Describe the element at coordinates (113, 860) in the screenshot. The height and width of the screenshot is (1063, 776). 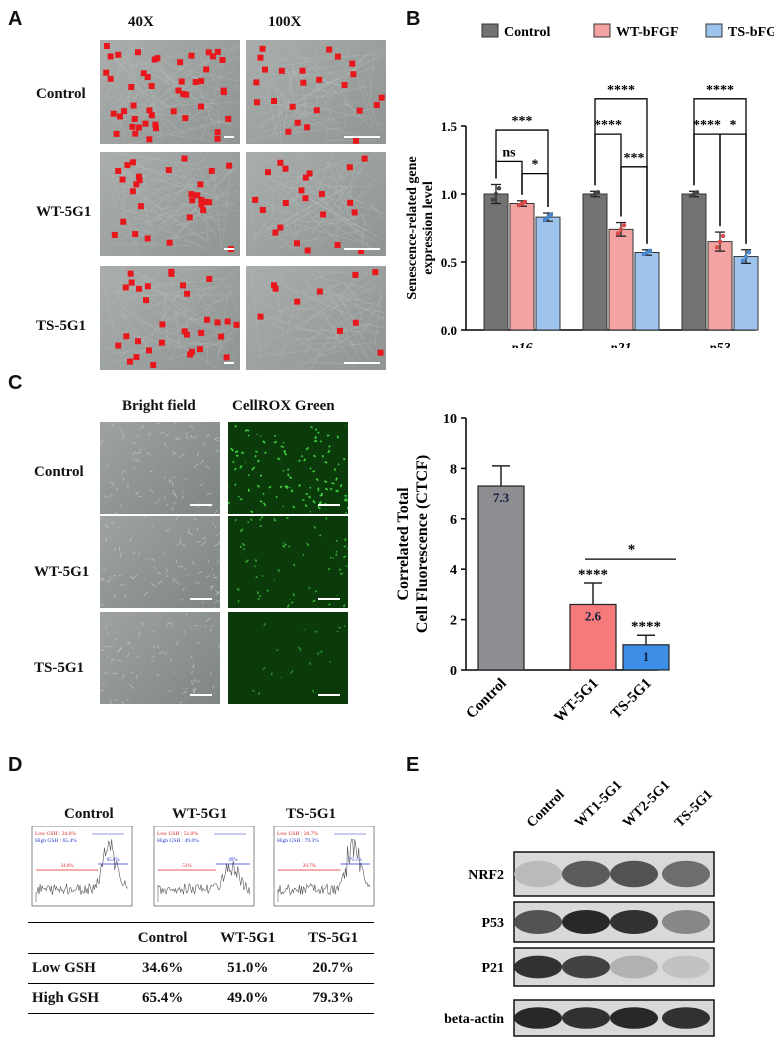
I see `high-gate-label: 65.4%` at that location.